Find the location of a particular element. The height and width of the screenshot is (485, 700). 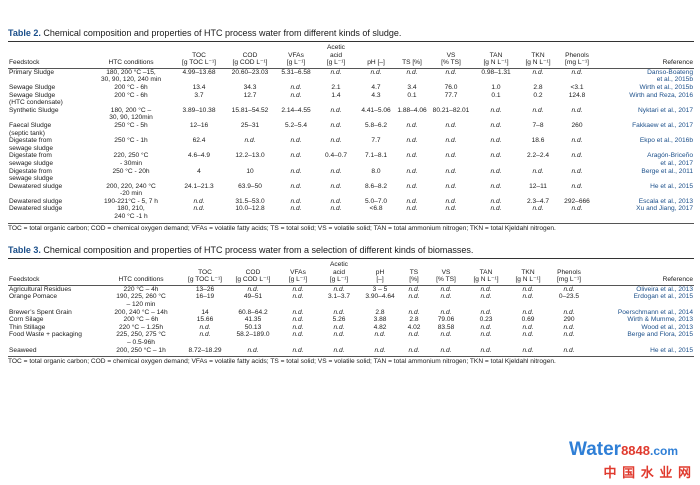

cell-text: 180, 200 °C –15, is located at coordinates (131, 72).